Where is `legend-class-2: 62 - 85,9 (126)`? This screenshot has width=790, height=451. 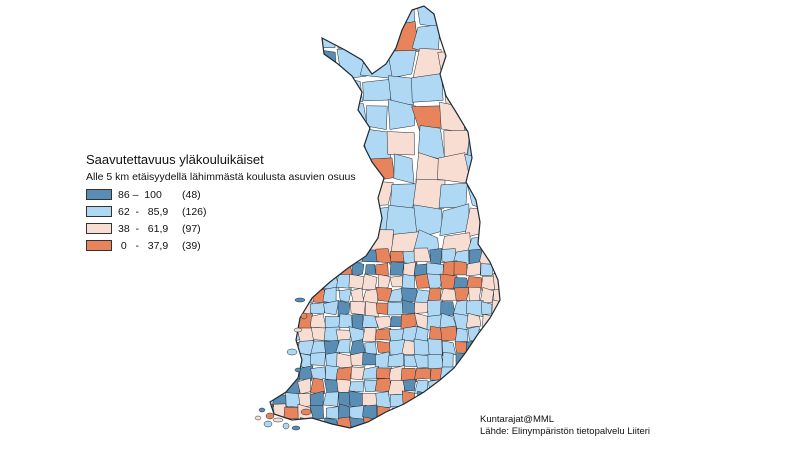
legend-class-2: 62 - 85,9 (126) is located at coordinates (221, 211).